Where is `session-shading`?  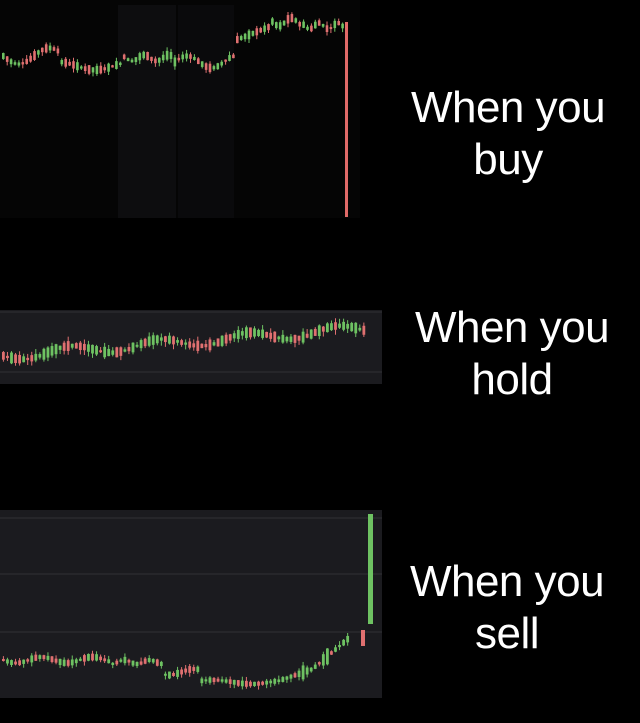
session-shading is located at coordinates (206, 111).